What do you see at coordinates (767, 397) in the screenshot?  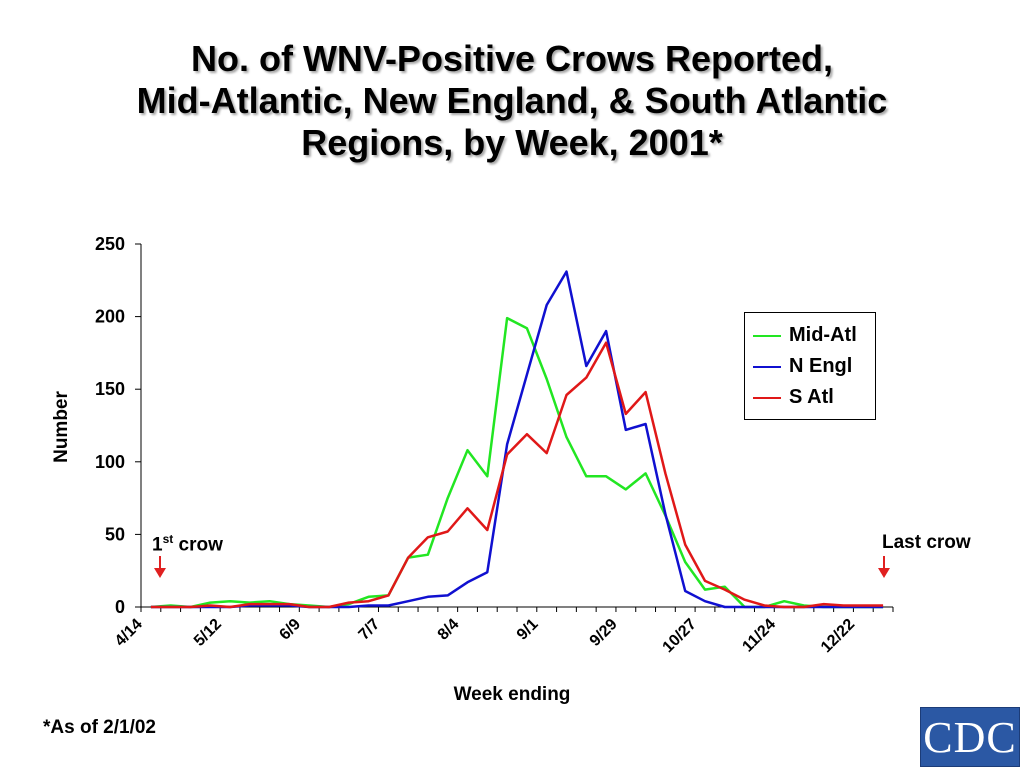 I see `legend-swatch-s-atl` at bounding box center [767, 397].